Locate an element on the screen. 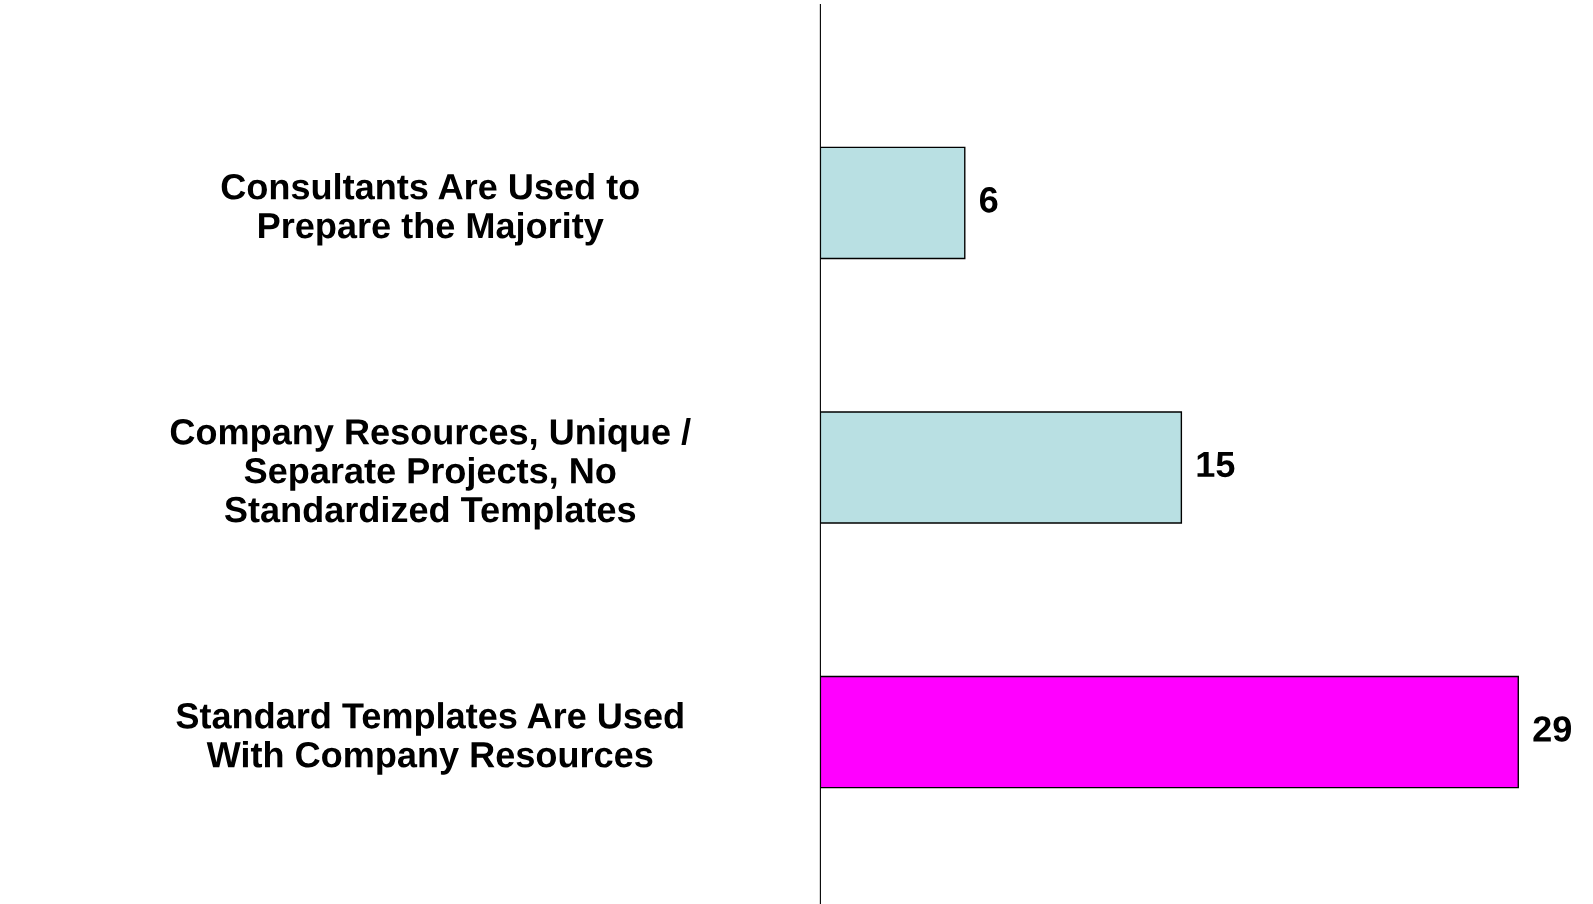 The width and height of the screenshot is (1593, 904). y-tick-label: Consultants Are Used to Prepare the Majority is located at coordinates (430, 209).